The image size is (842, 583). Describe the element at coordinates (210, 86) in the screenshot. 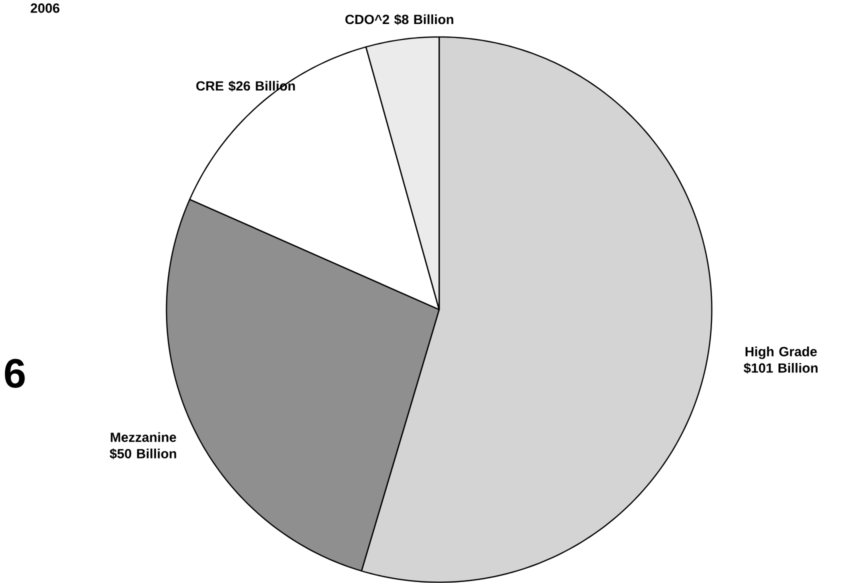

I see `slice-label: CRE` at that location.